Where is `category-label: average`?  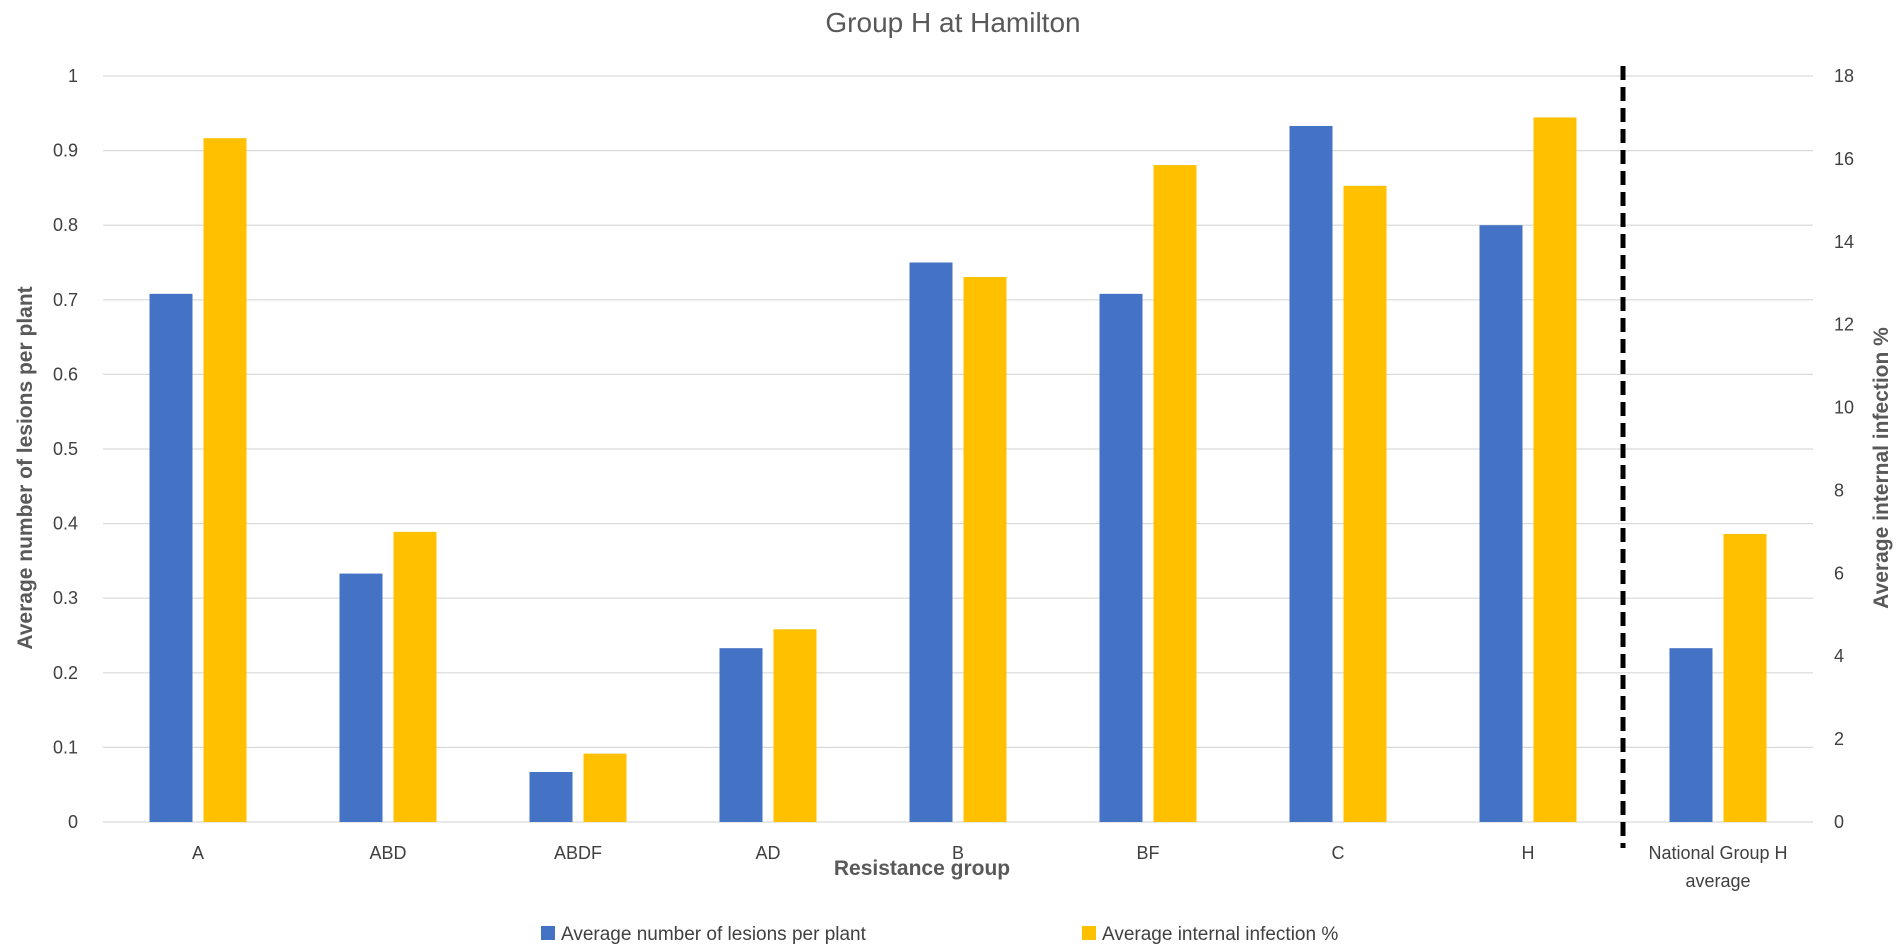 category-label: average is located at coordinates (1717, 881).